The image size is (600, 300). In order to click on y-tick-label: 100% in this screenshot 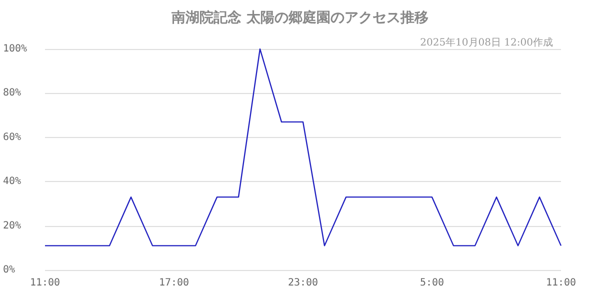, I will do `click(15, 49)`.